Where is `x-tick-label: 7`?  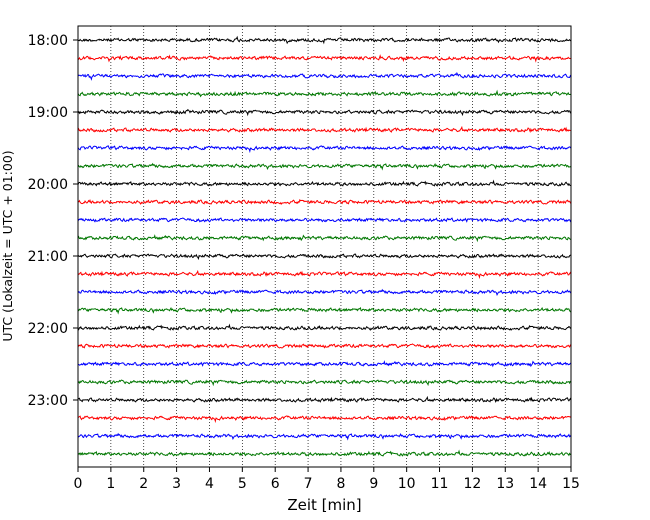
x-tick-label: 7 is located at coordinates (308, 484).